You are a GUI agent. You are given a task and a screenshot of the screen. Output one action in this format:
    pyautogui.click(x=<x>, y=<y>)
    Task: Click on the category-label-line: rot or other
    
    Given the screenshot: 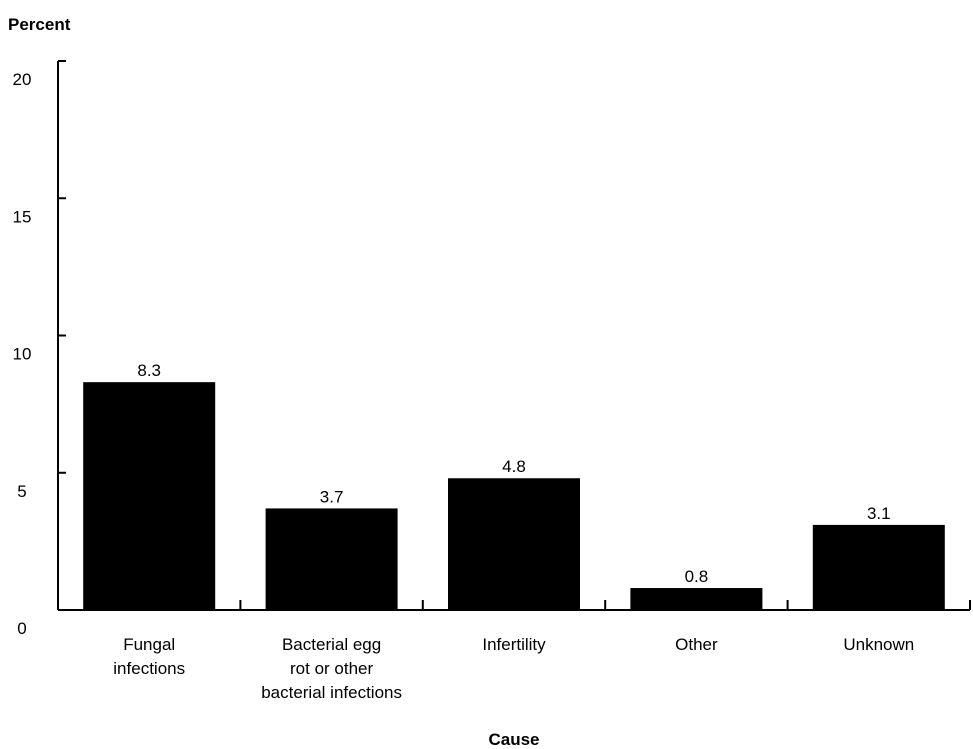 What is the action you would take?
    pyautogui.click(x=331, y=668)
    